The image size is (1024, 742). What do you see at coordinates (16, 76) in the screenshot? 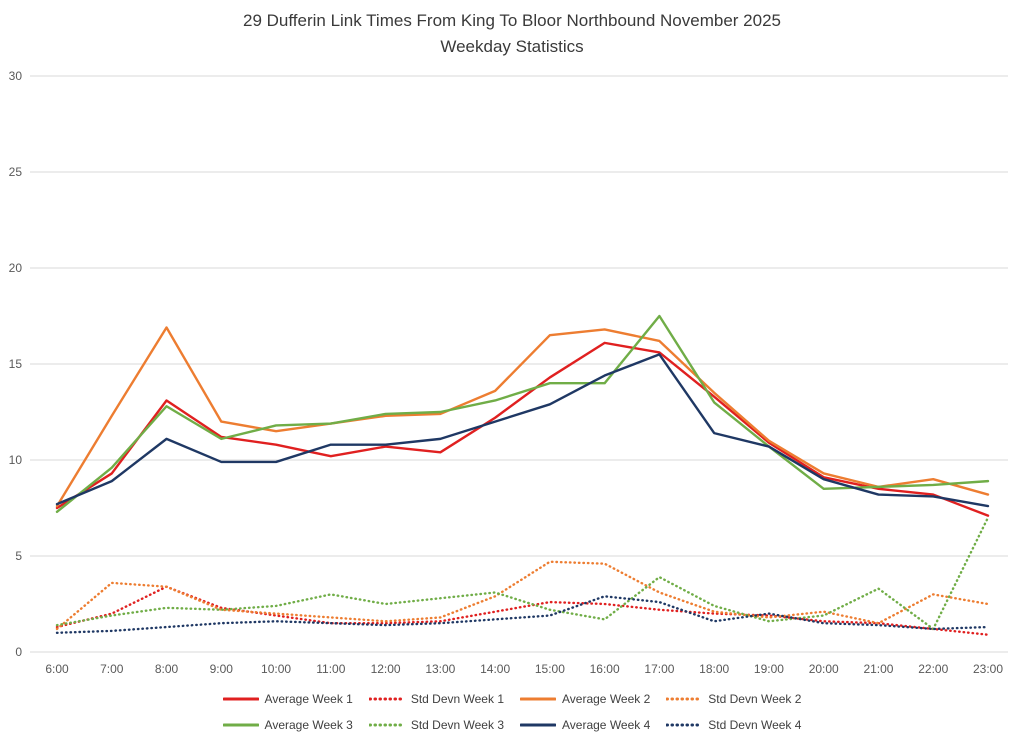
I see `y-axis-tick-label: 30` at bounding box center [16, 76].